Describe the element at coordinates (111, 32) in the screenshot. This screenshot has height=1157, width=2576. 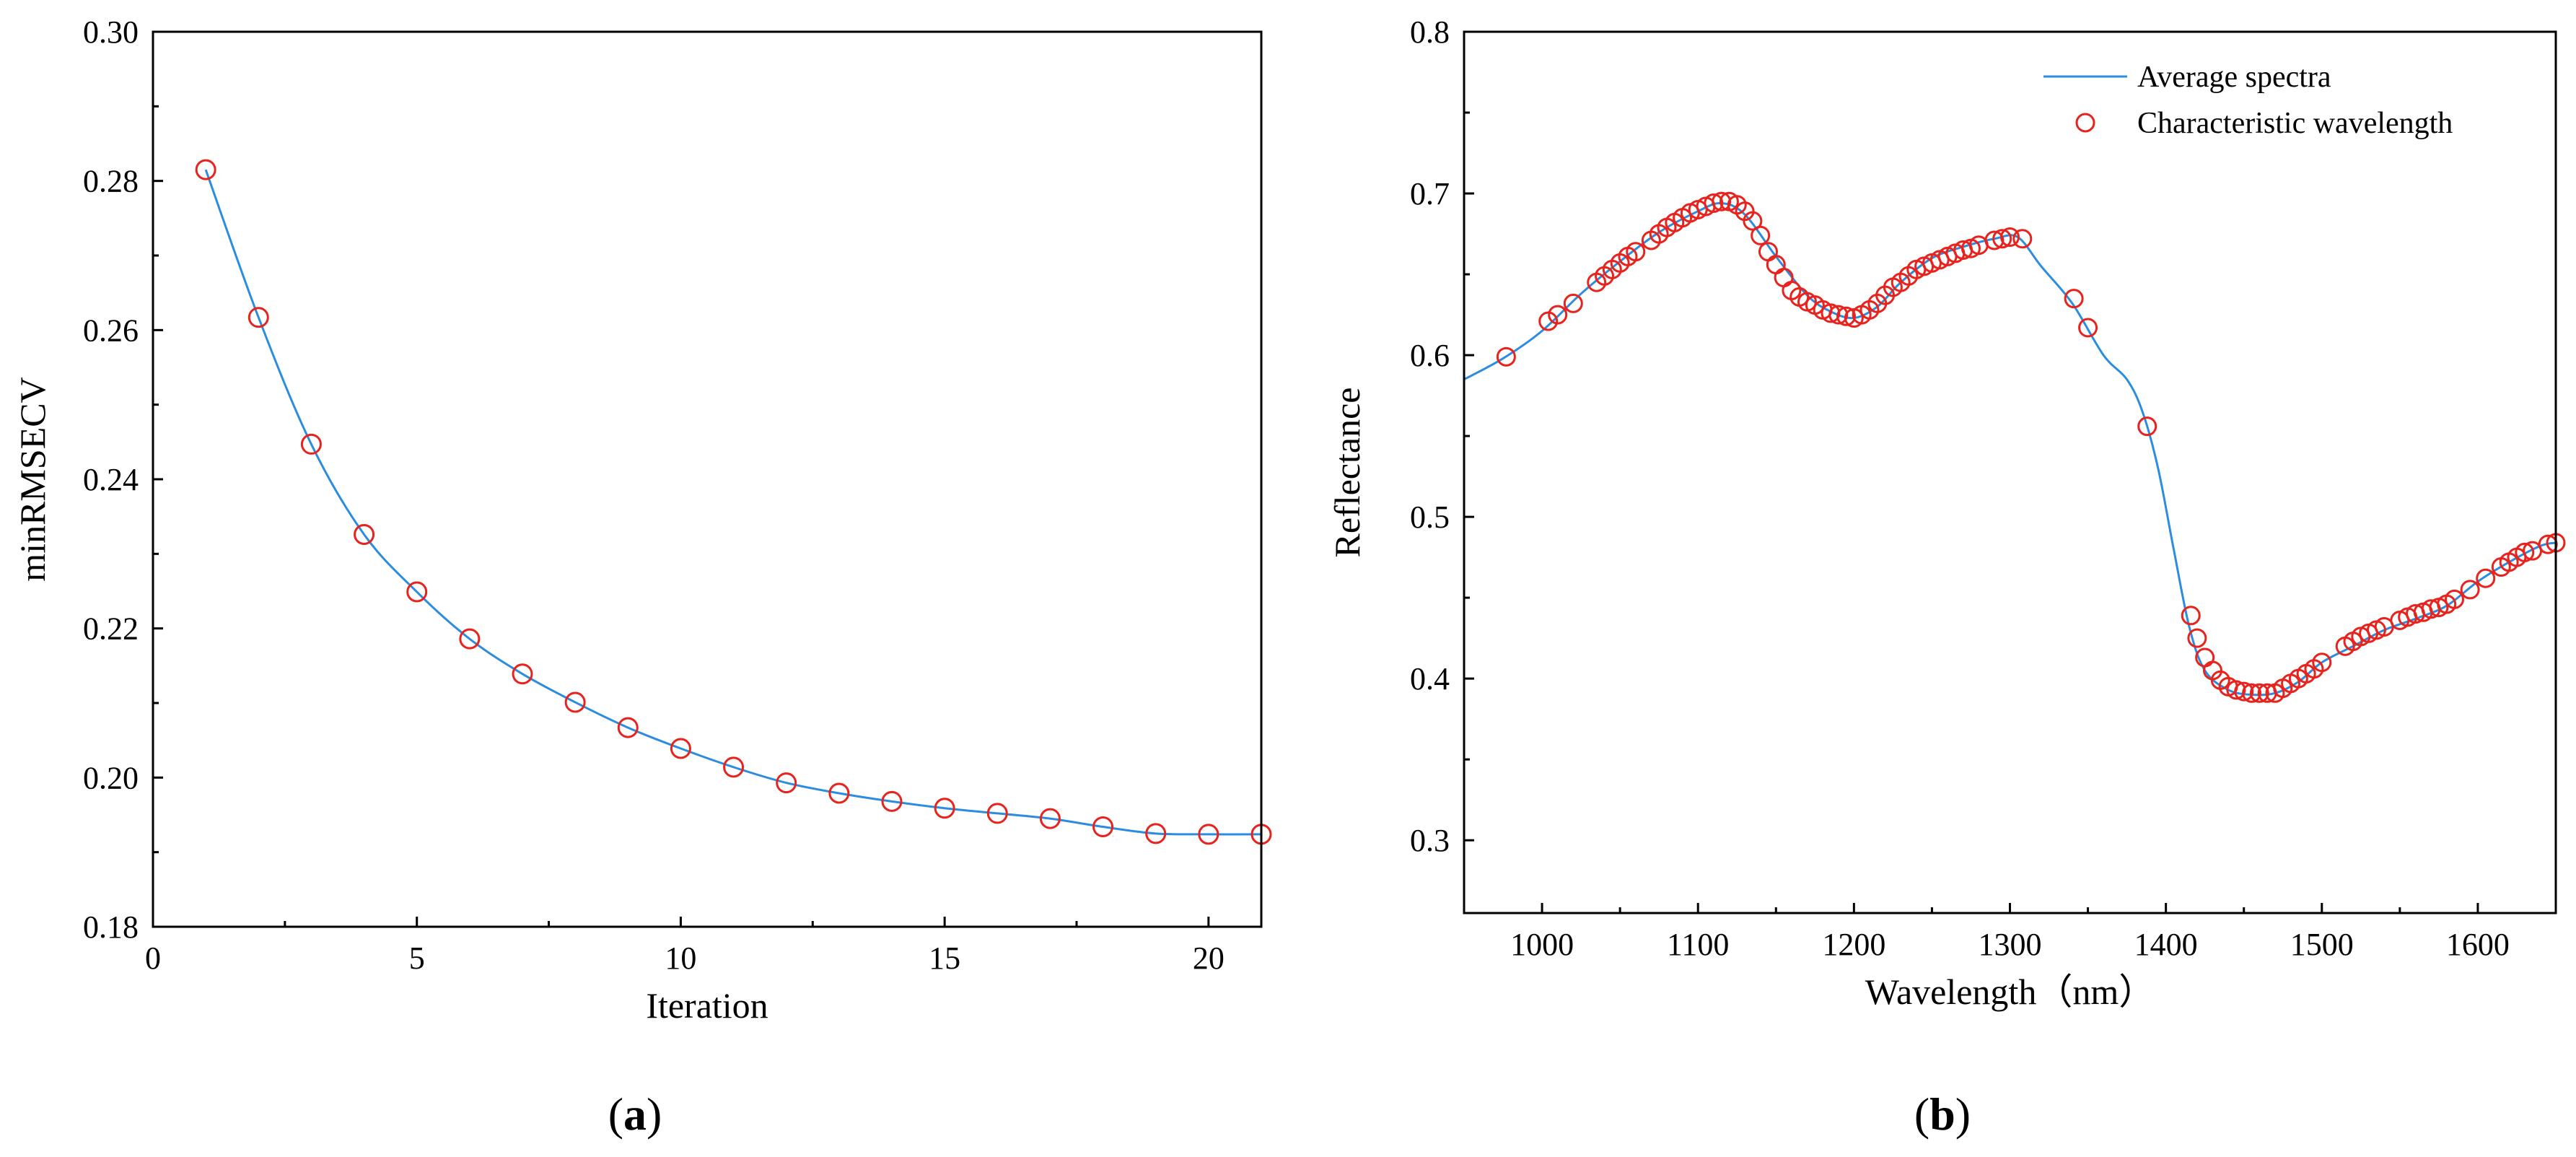
I see `chart-a-y-tick-label: 0.30` at that location.